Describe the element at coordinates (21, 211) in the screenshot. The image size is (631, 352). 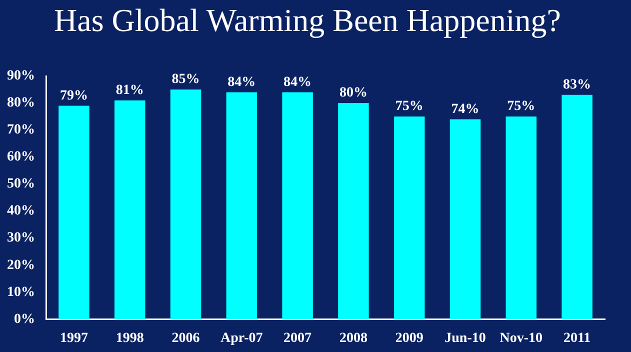
I see `y-tick-label: 40%` at that location.